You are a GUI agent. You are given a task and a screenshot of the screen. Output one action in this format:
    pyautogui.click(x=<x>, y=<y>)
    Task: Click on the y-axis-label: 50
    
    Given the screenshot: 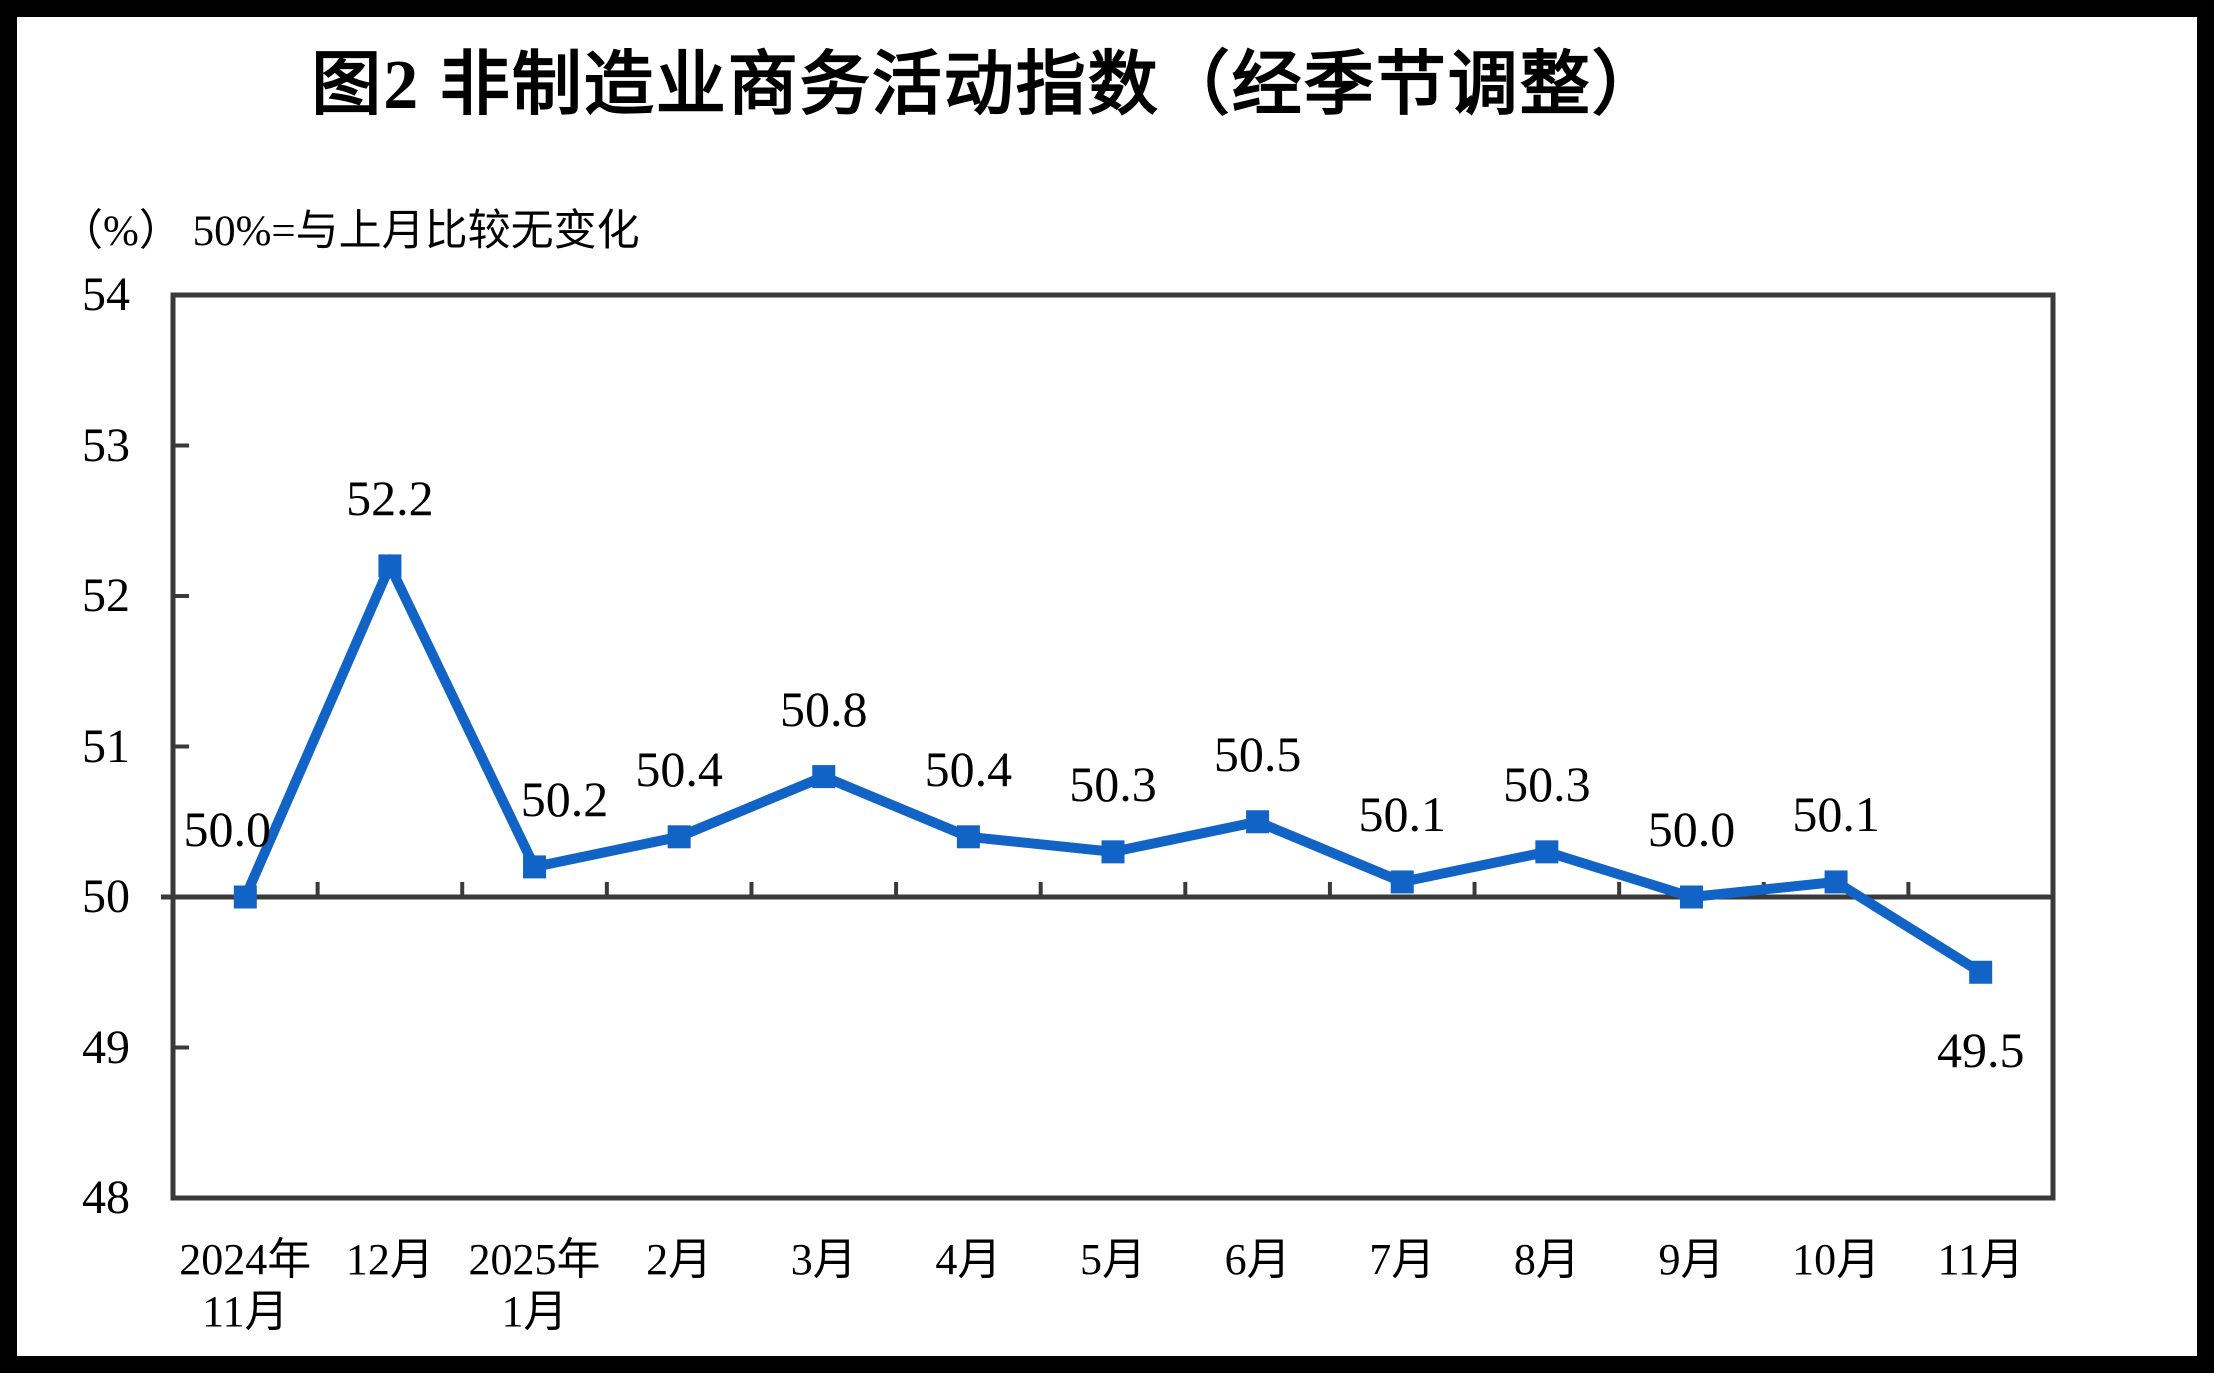 What is the action you would take?
    pyautogui.click(x=106, y=896)
    